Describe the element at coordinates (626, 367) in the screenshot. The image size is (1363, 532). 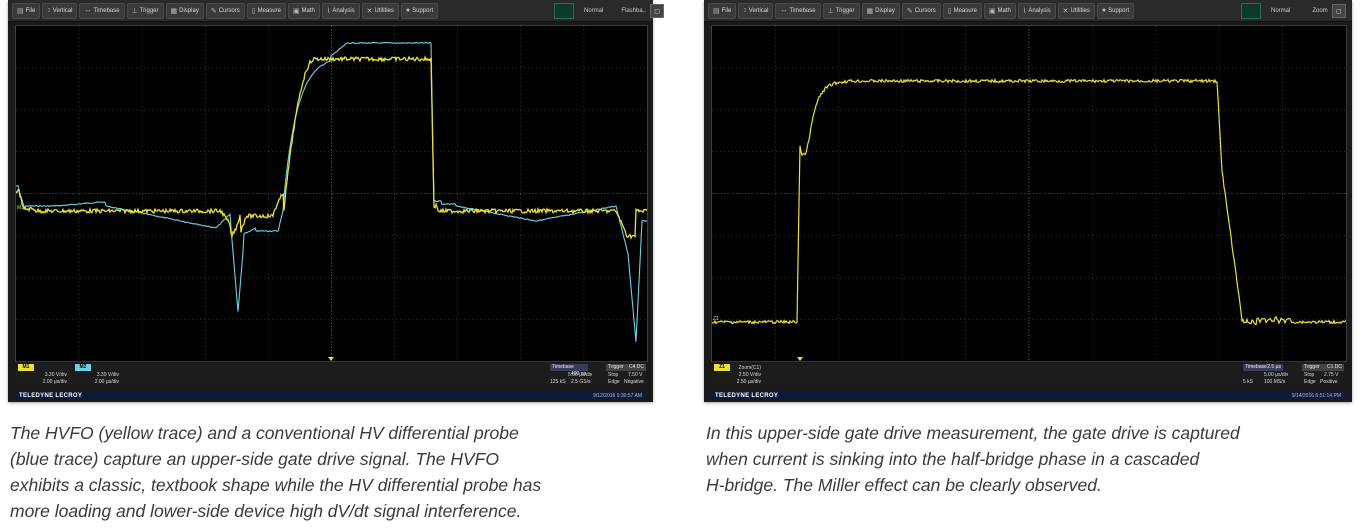
I see `trigger-header: Trigger C4 DC` at that location.